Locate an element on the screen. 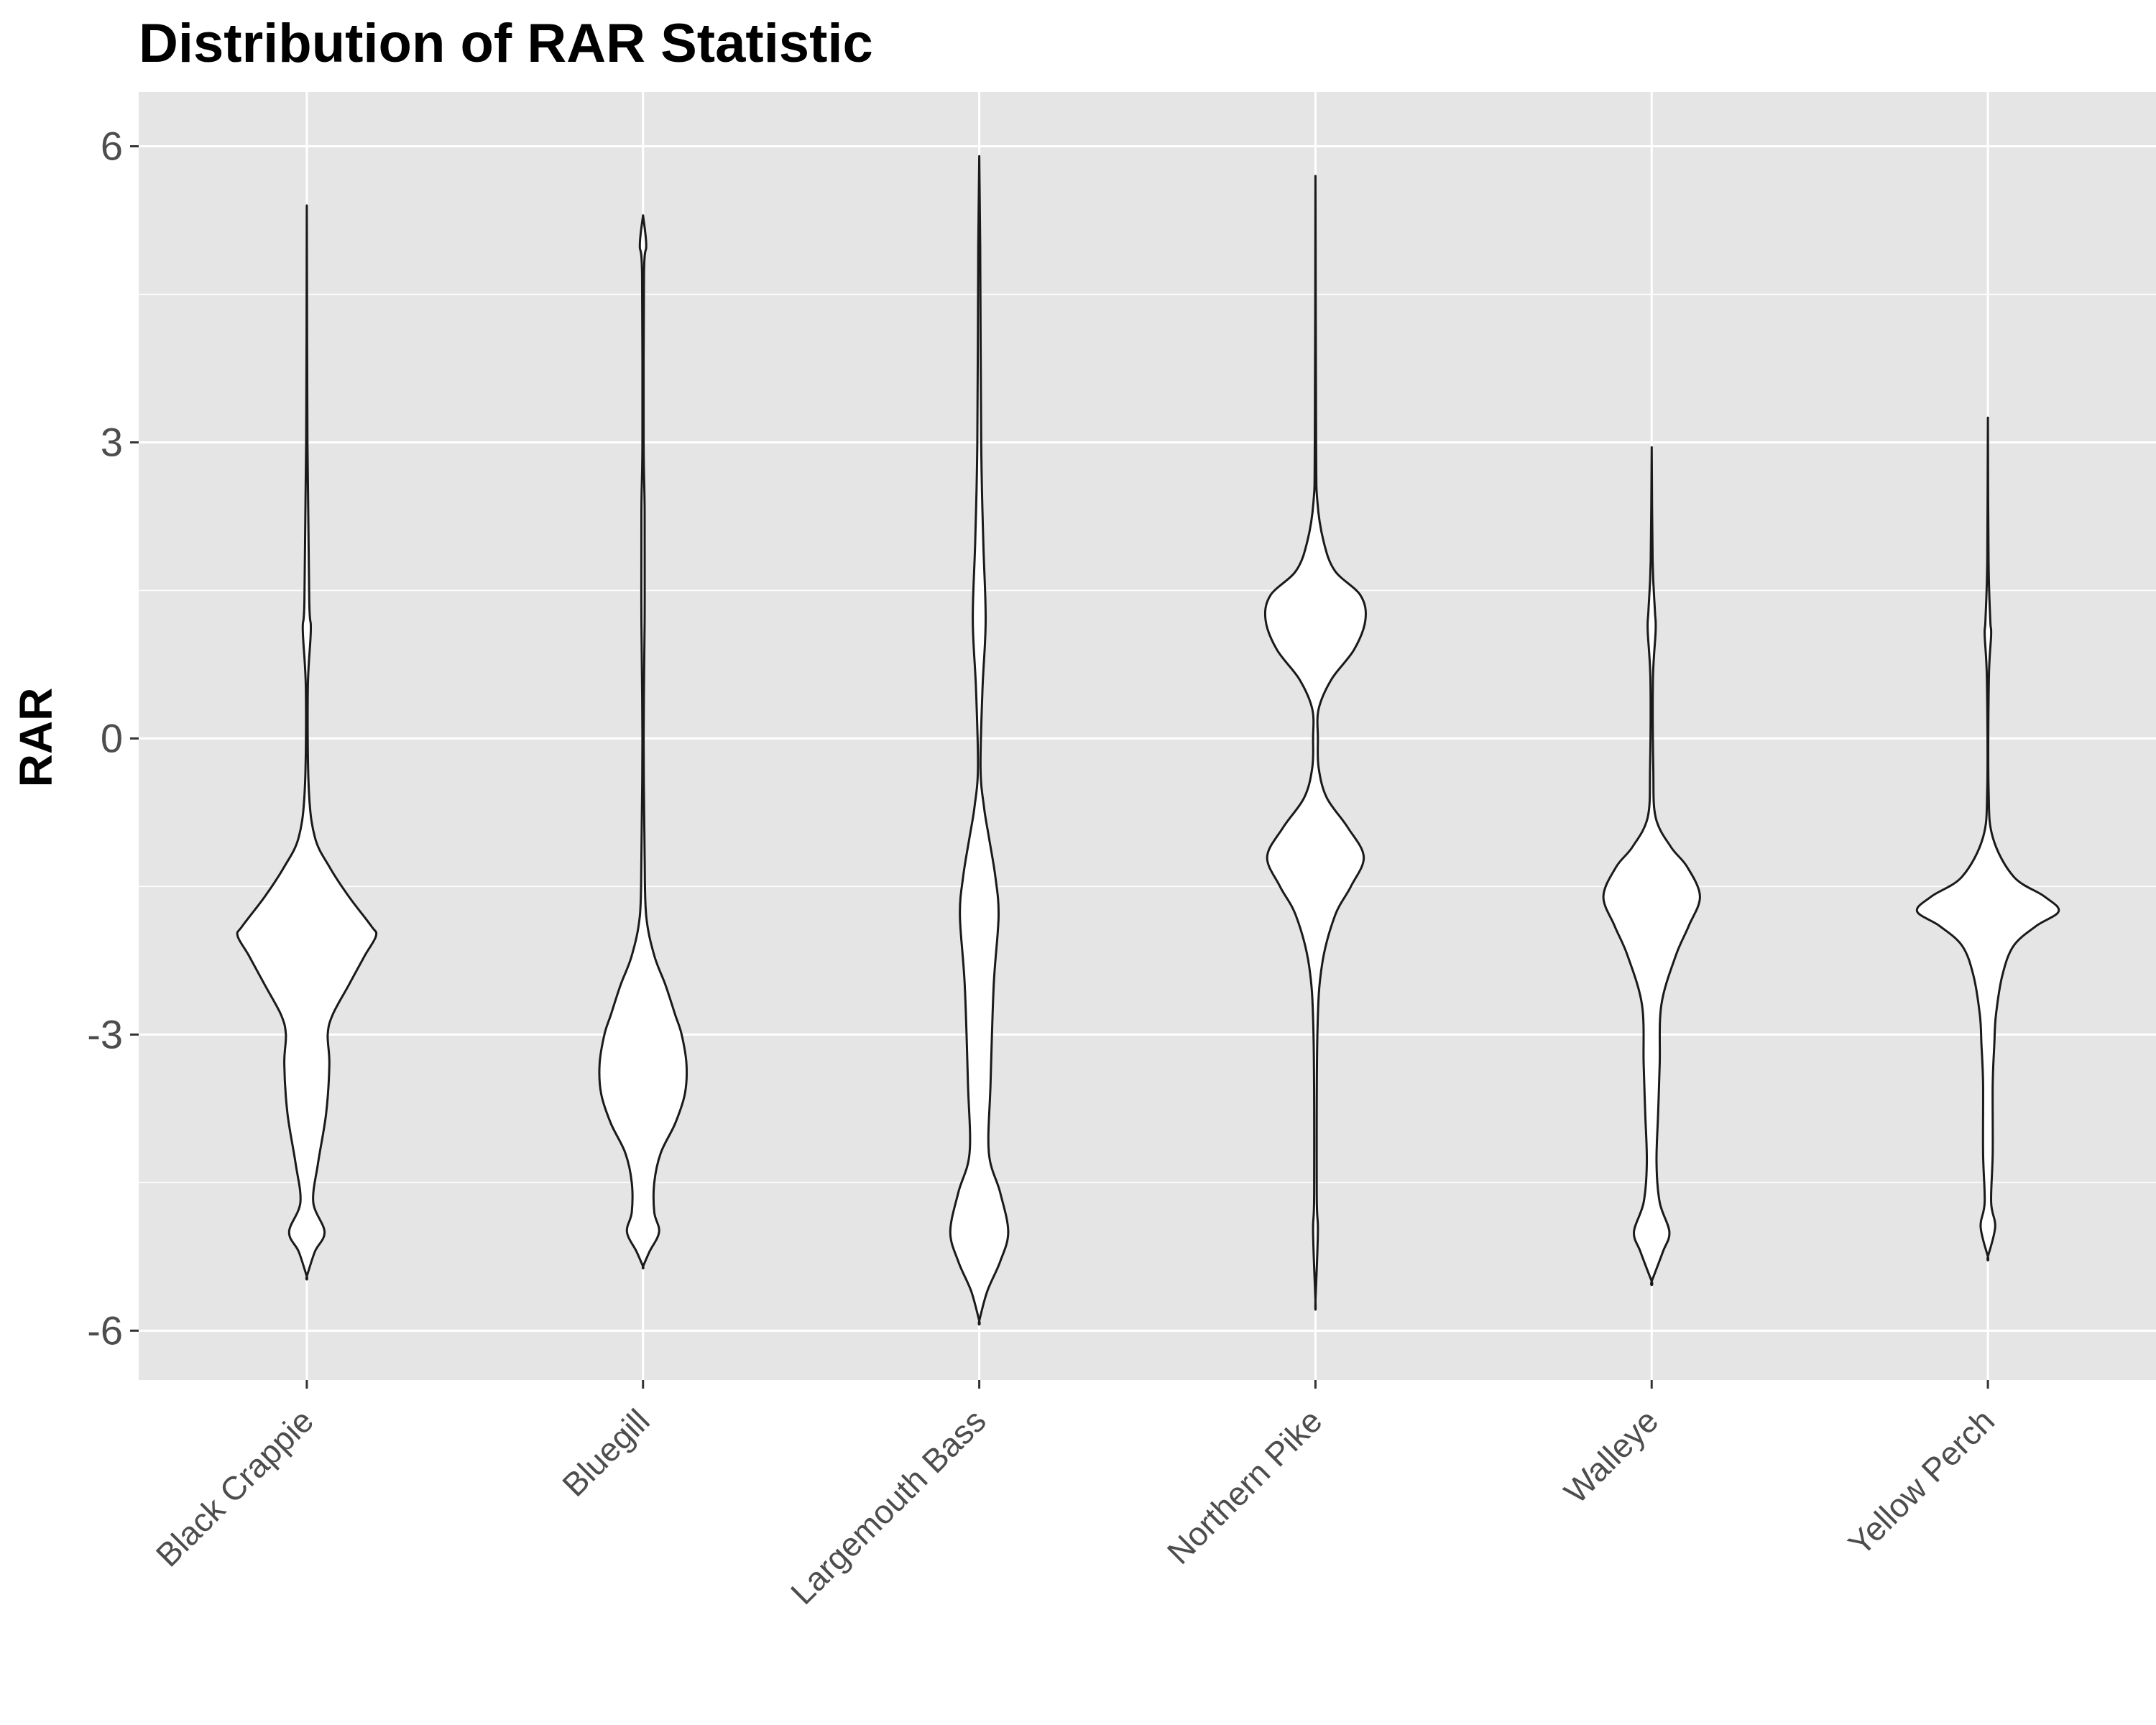 The height and width of the screenshot is (1725, 2156). x-tick-label: Yellow Perch is located at coordinates (1921, 1482).